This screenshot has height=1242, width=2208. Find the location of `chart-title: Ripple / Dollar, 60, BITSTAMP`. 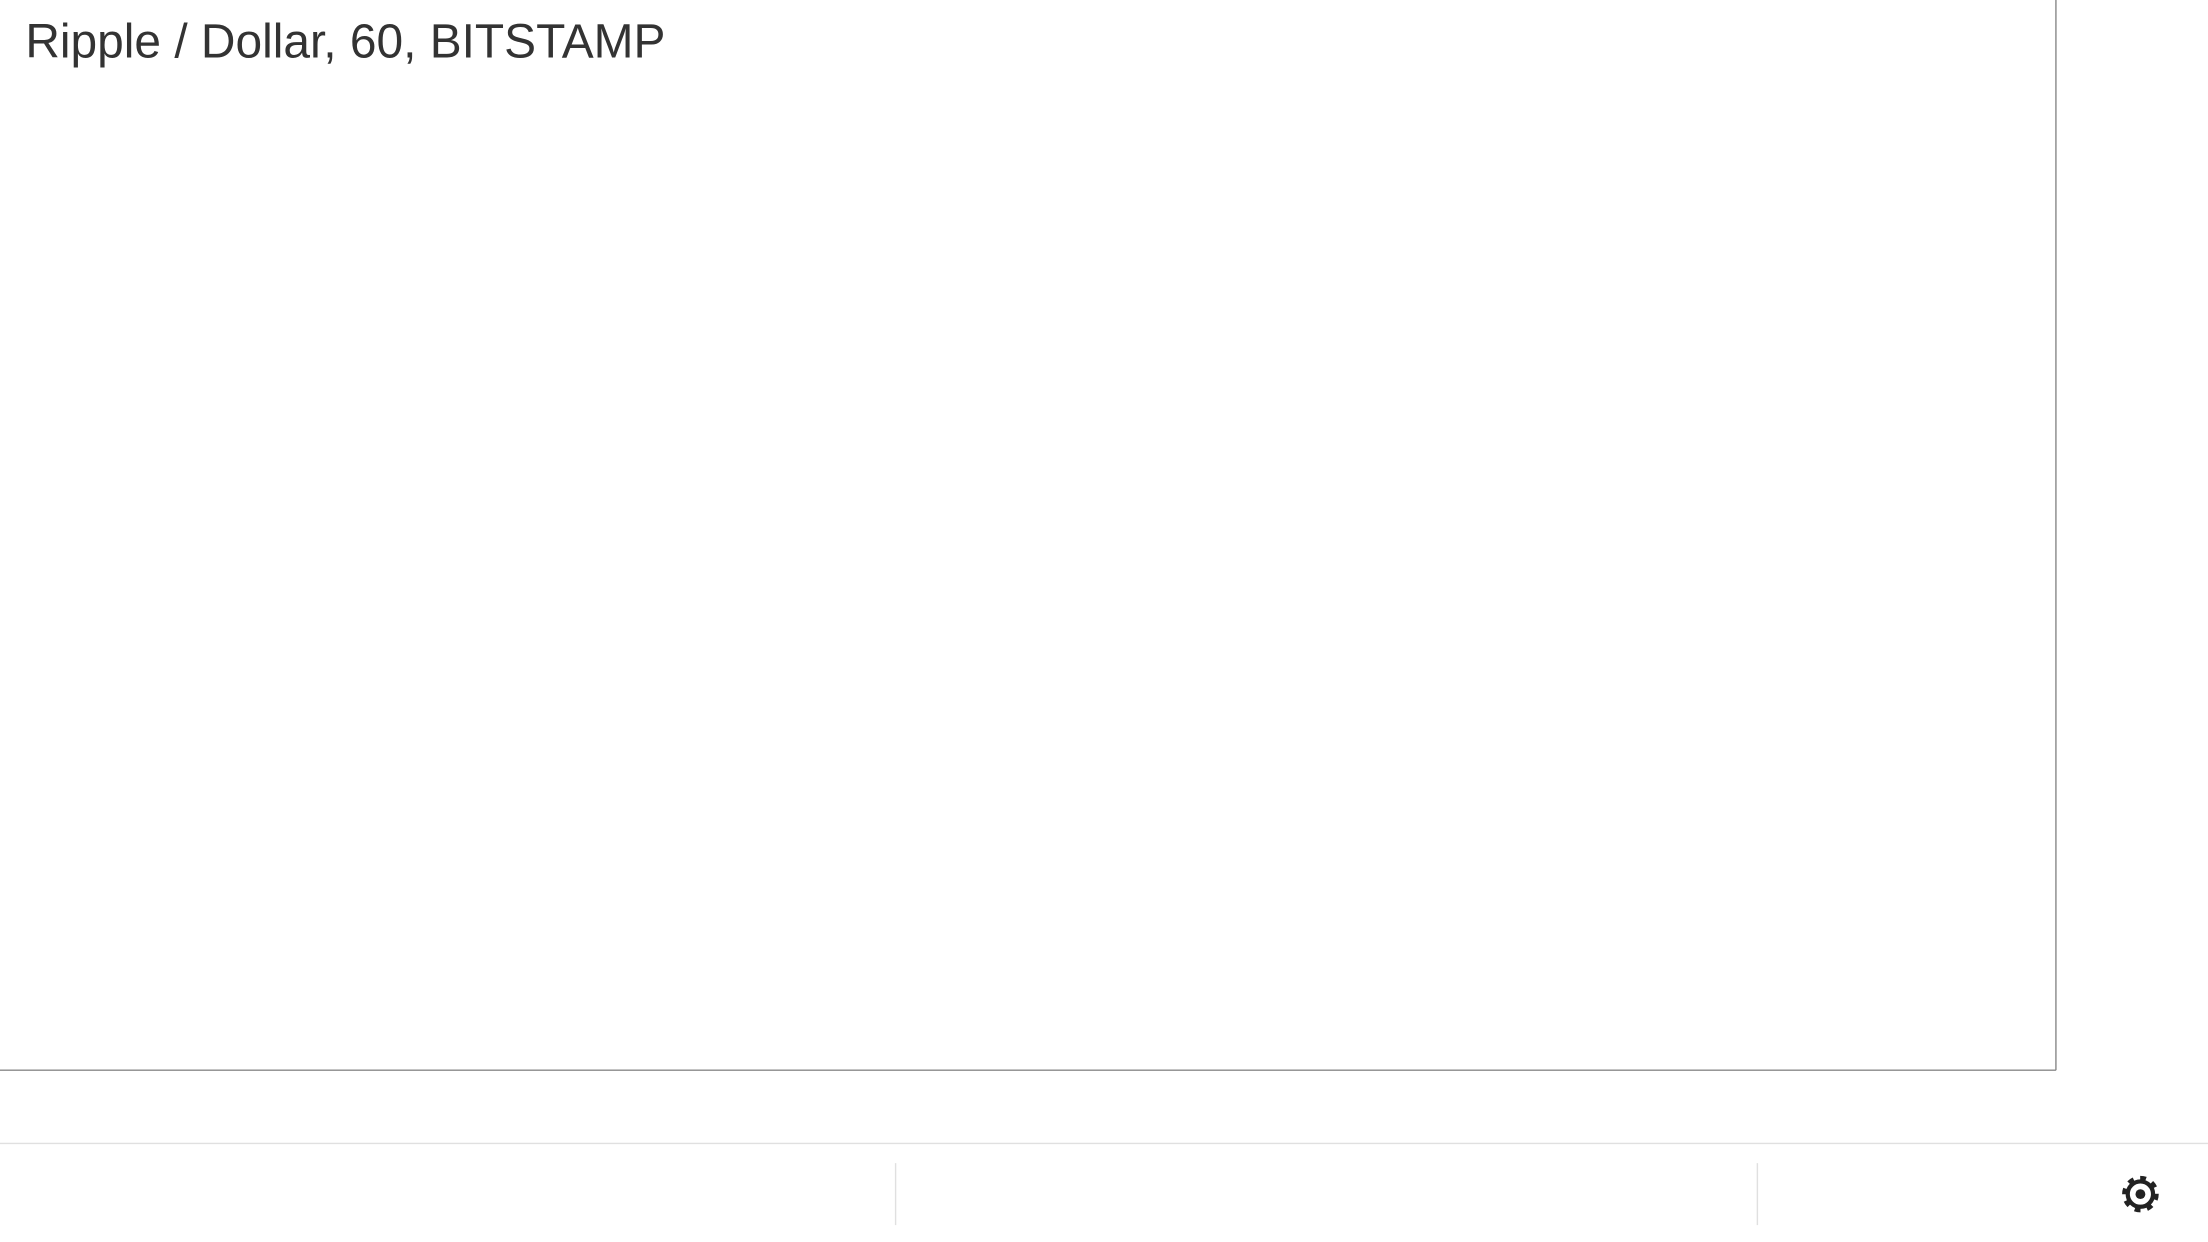

chart-title: Ripple / Dollar, 60, BITSTAMP is located at coordinates (345, 42).